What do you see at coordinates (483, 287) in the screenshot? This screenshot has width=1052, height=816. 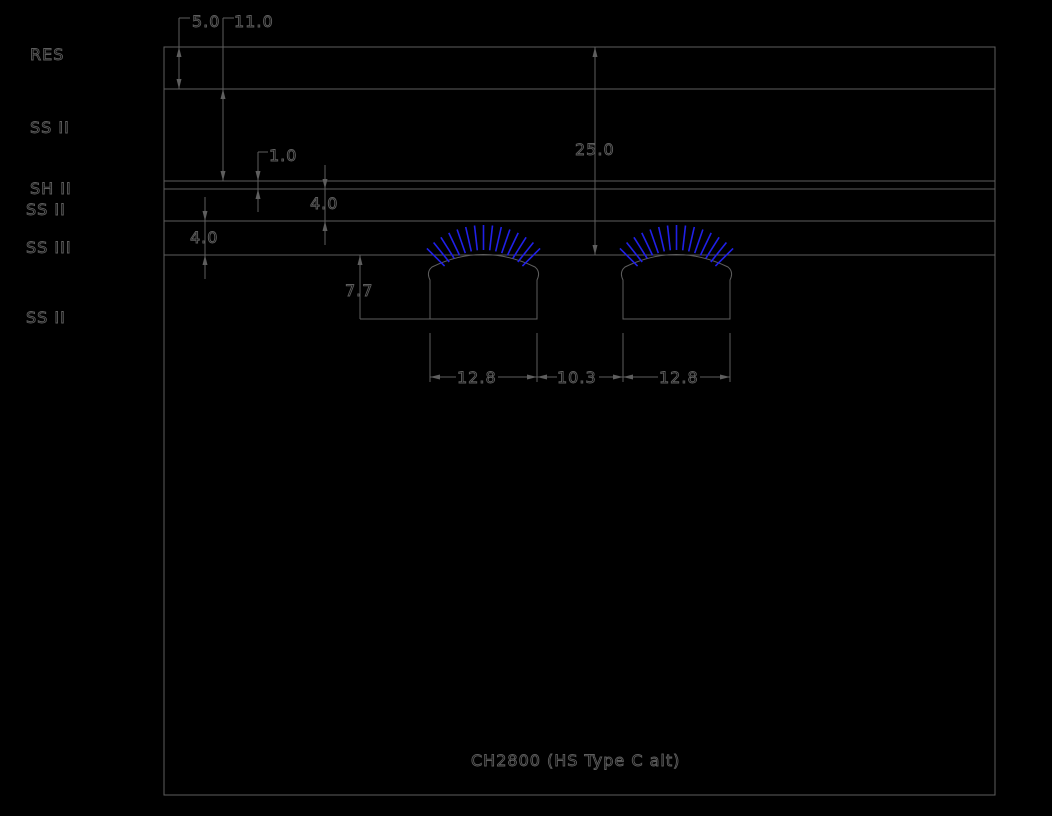 I see `feature-left-outline` at bounding box center [483, 287].